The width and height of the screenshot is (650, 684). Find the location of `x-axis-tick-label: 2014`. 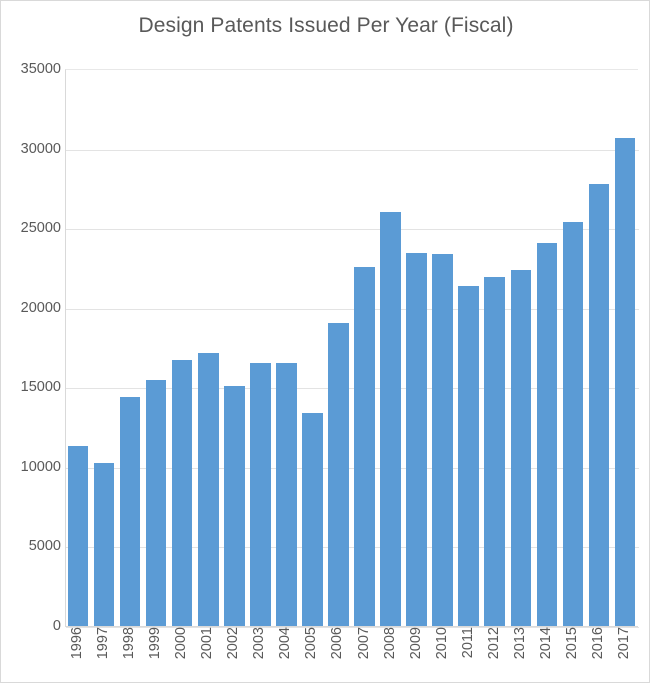

x-axis-tick-label: 2014 is located at coordinates (545, 643).